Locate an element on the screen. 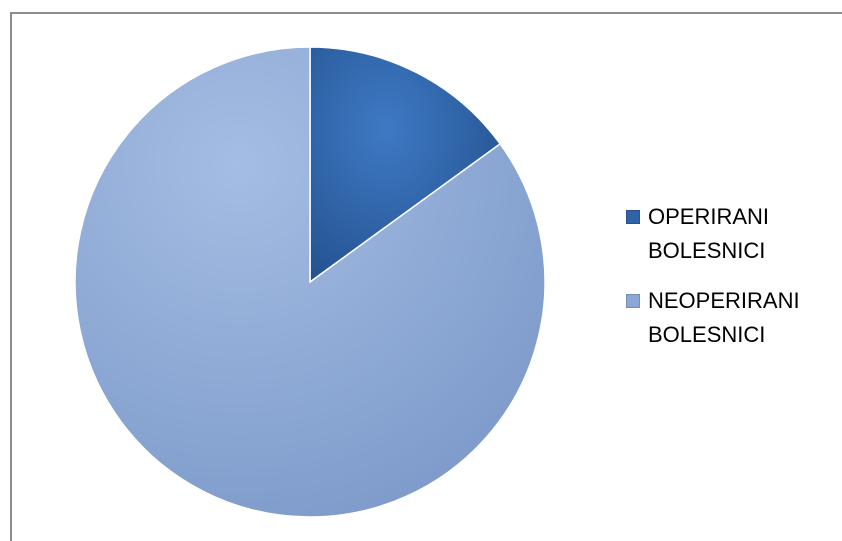  legend-swatch-neoperirani is located at coordinates (633, 301).